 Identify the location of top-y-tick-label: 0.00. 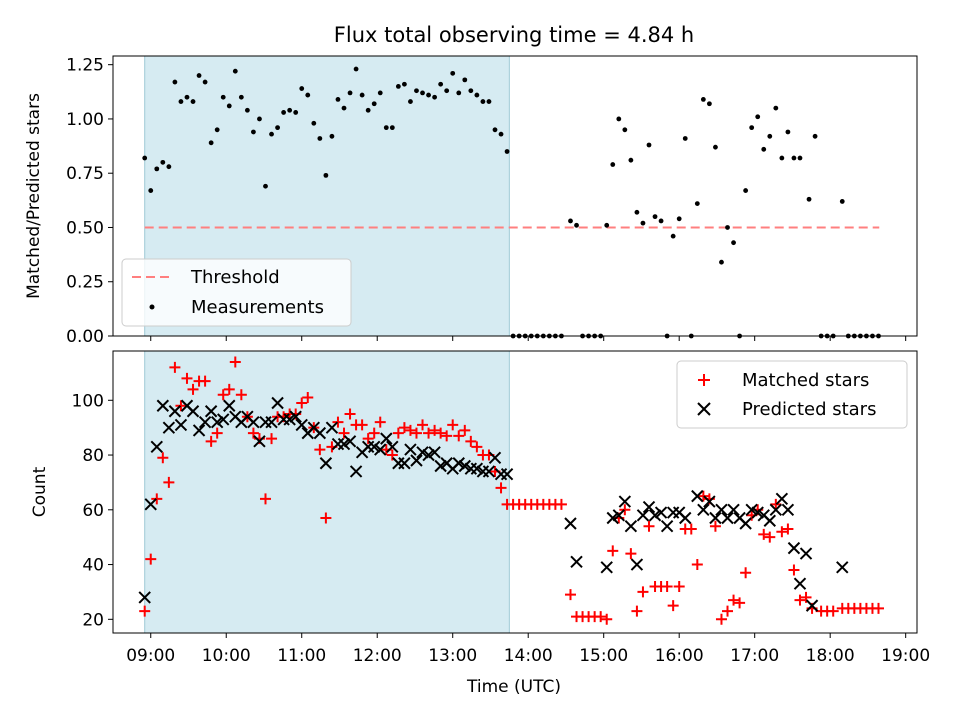
(85, 337).